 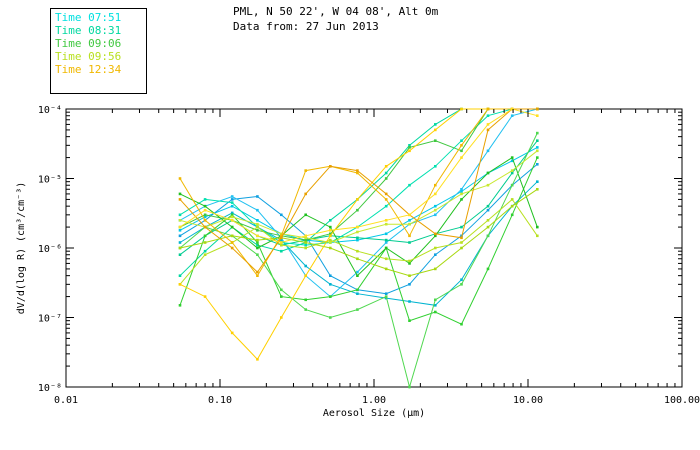 What do you see at coordinates (374, 413) in the screenshot?
I see `x-axis-label: Aerosol Size (µm)` at bounding box center [374, 413].